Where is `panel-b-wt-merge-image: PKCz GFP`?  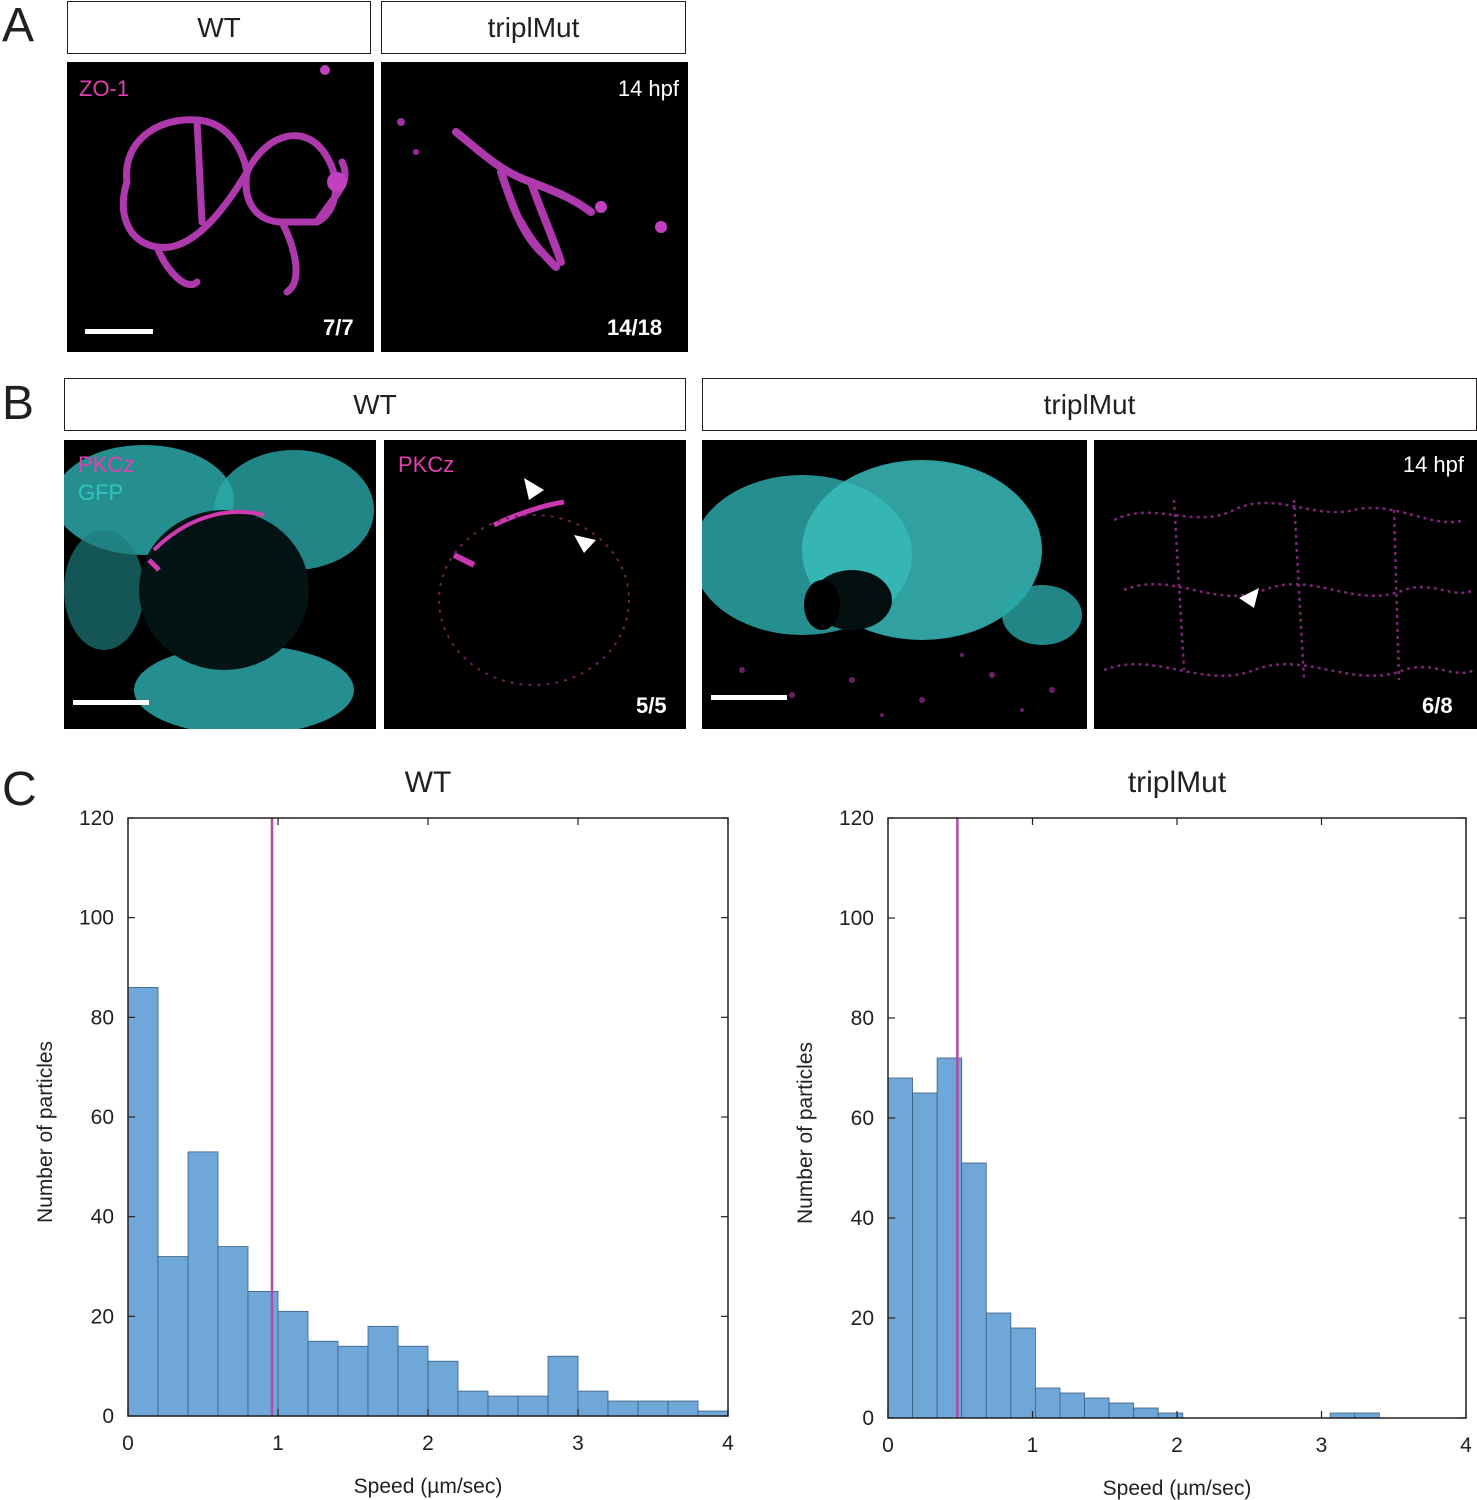 panel-b-wt-merge-image: PKCz GFP is located at coordinates (220, 584).